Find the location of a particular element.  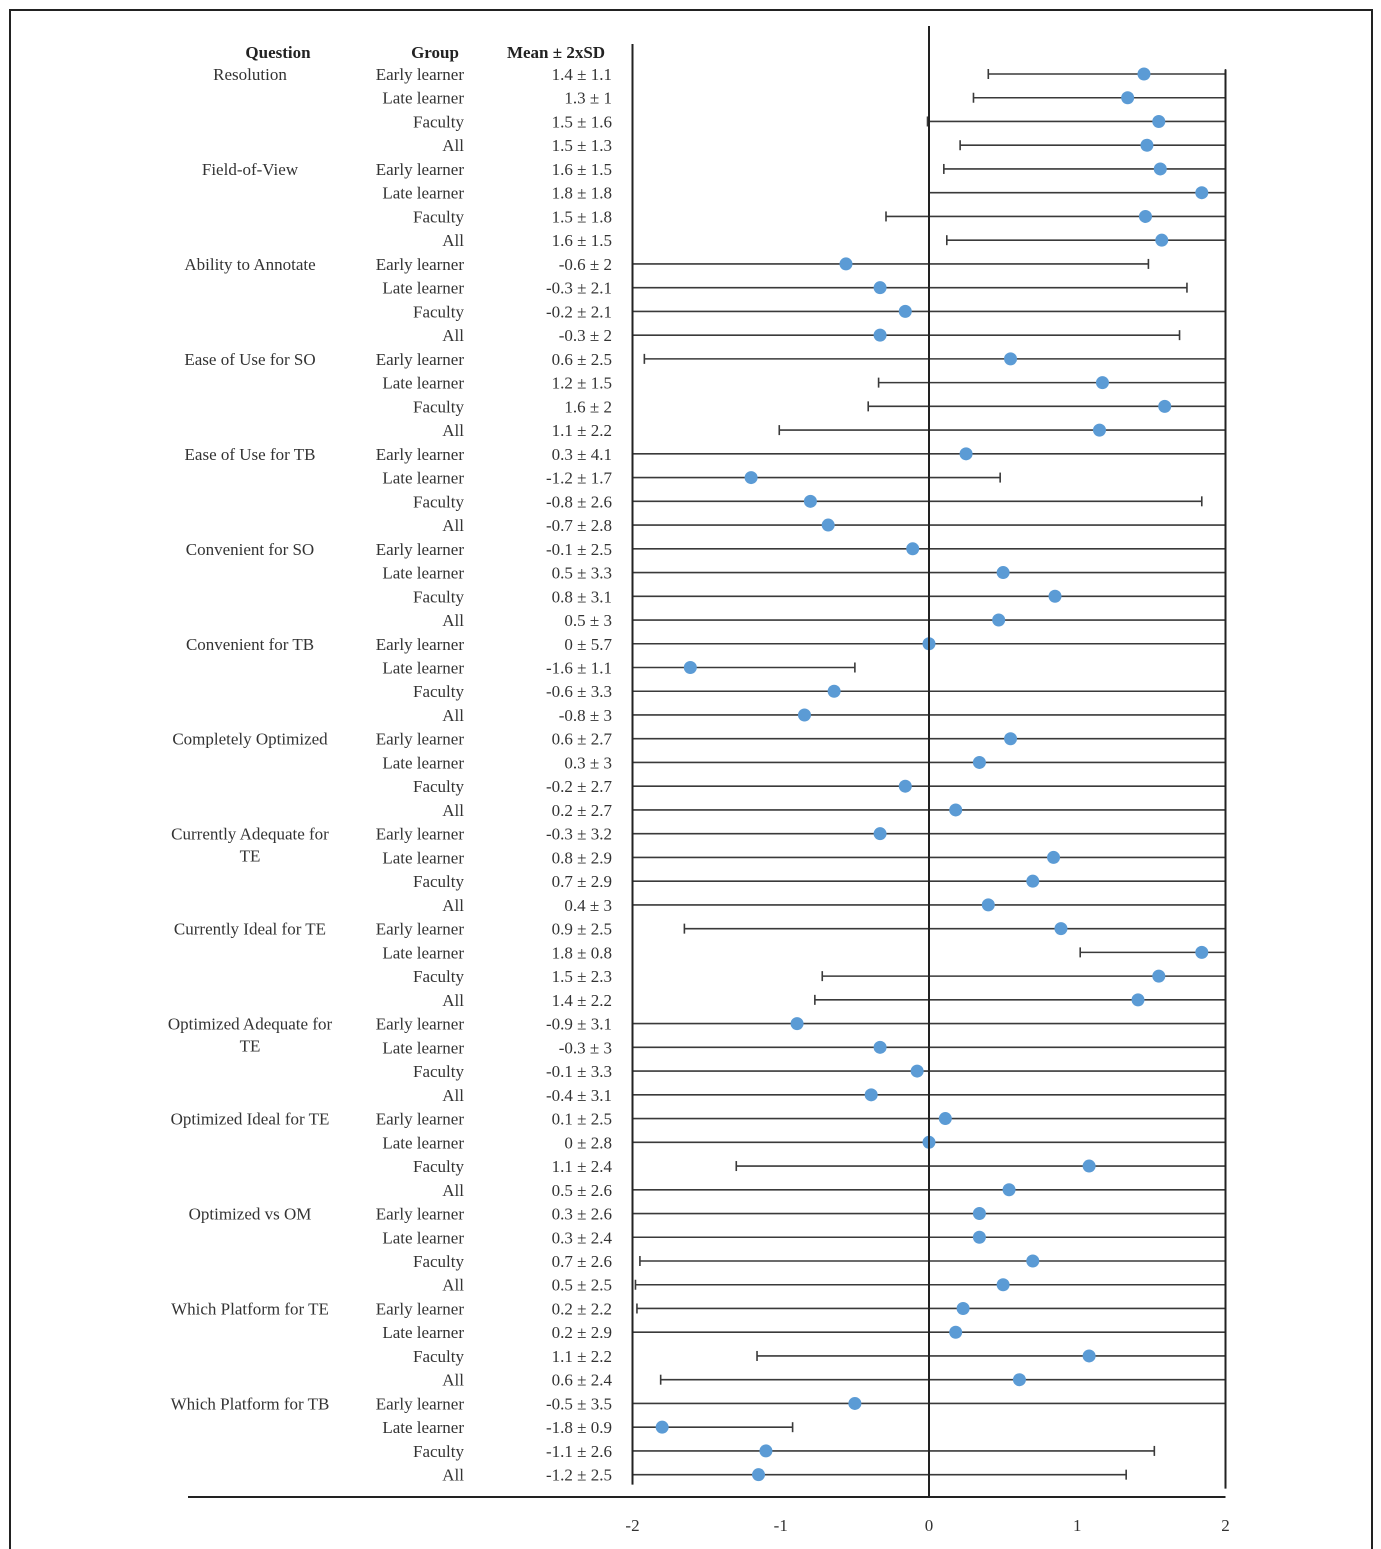

data-row: All 1.6 ± 1.5 is located at coordinates (834, 240).